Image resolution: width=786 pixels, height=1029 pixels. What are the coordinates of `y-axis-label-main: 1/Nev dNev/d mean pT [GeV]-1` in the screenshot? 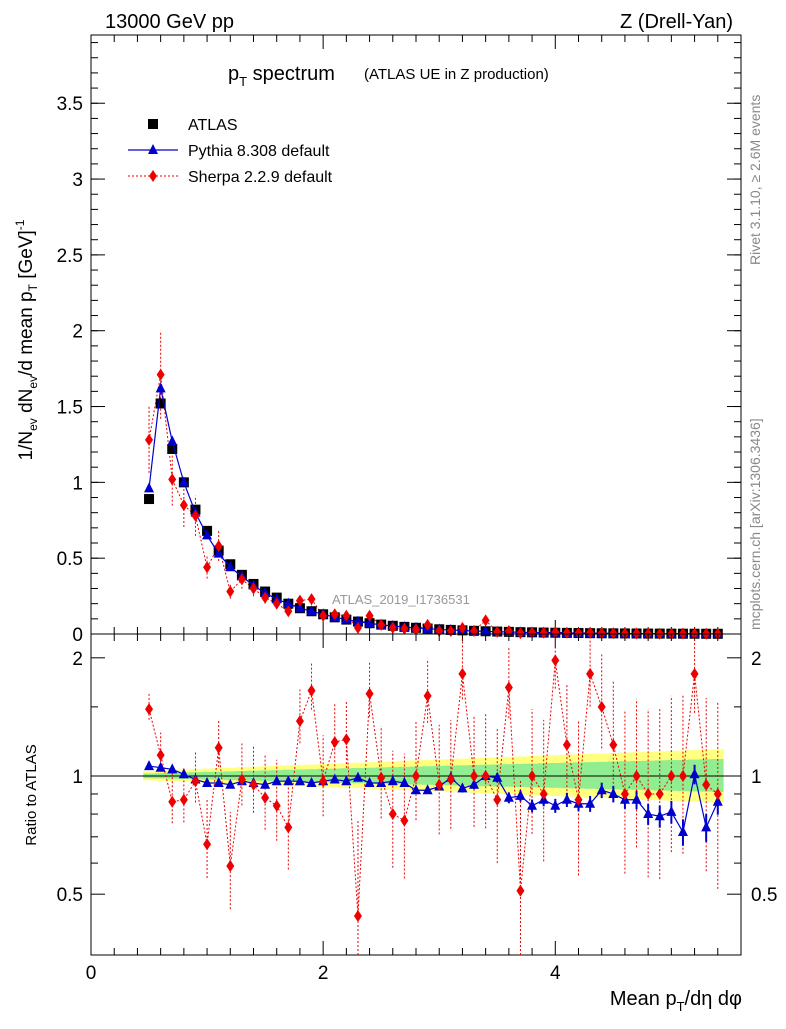 It's located at (26, 339).